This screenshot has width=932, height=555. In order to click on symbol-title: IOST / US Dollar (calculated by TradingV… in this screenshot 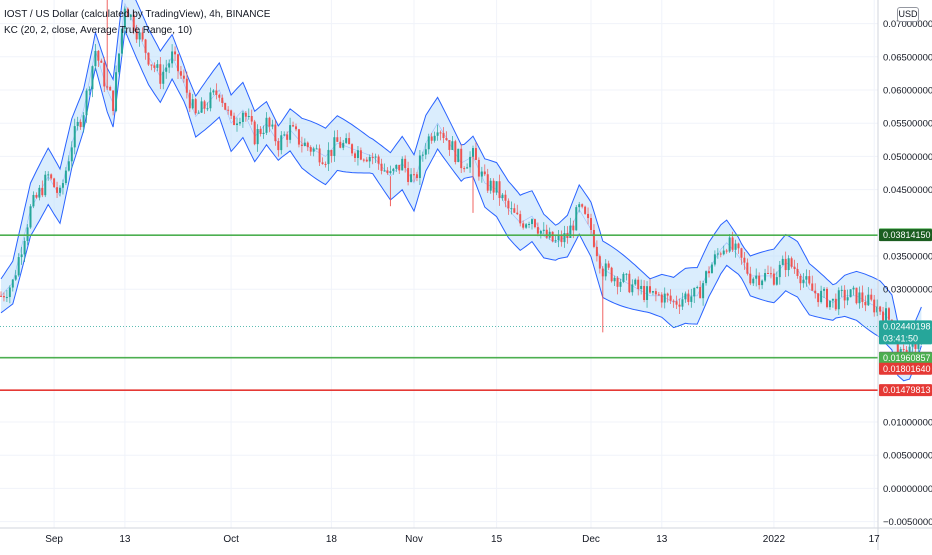, I will do `click(137, 14)`.